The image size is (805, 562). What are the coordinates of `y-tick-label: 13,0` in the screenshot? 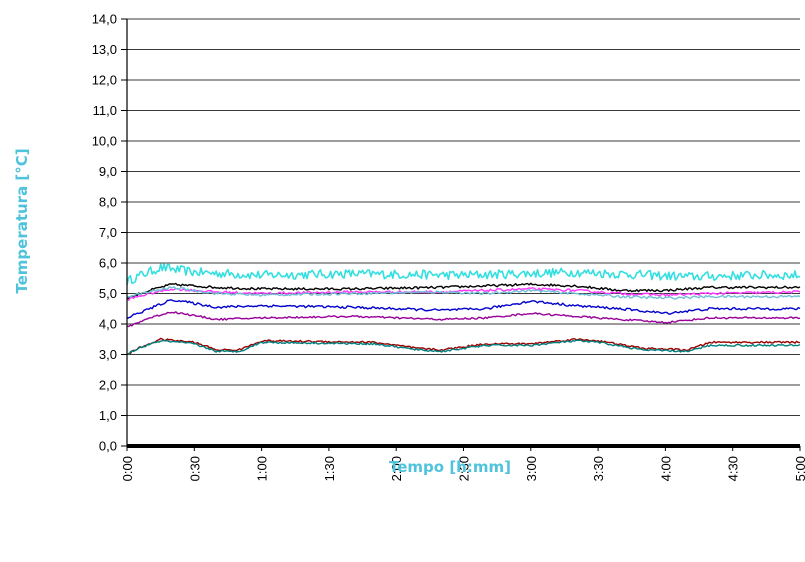 It's located at (104, 49).